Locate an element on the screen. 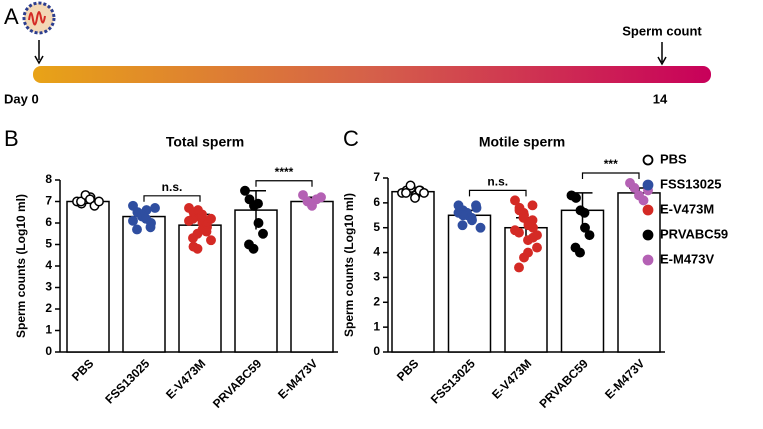  timeline-event: Sperm count is located at coordinates (662, 30).